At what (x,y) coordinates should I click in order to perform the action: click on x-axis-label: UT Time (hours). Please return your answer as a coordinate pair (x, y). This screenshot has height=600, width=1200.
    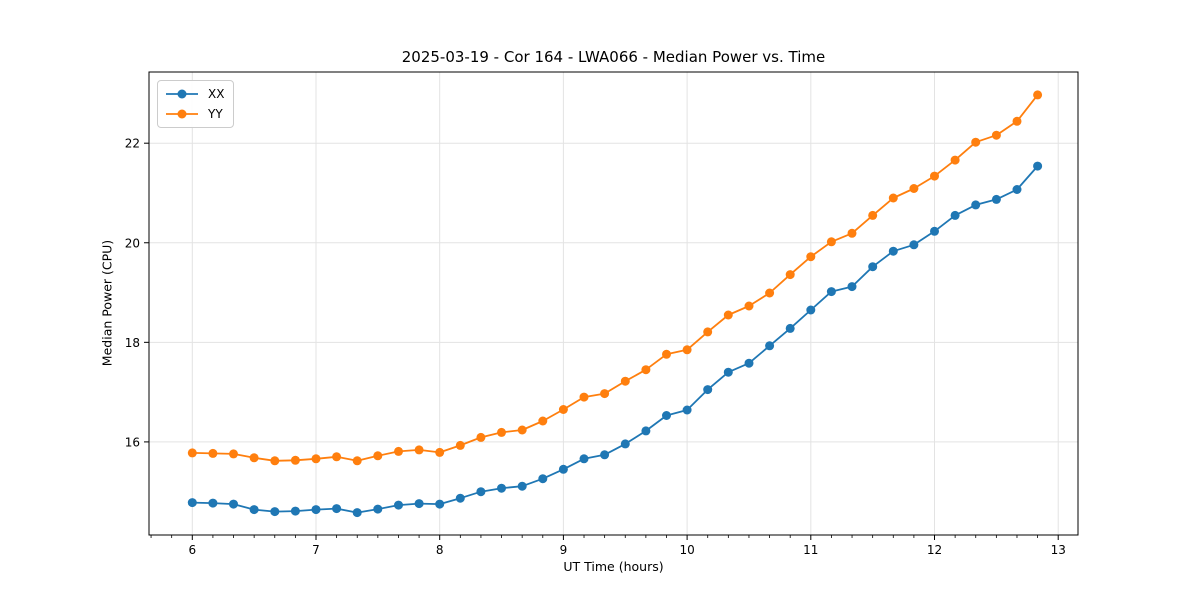
    Looking at the image, I should click on (613, 566).